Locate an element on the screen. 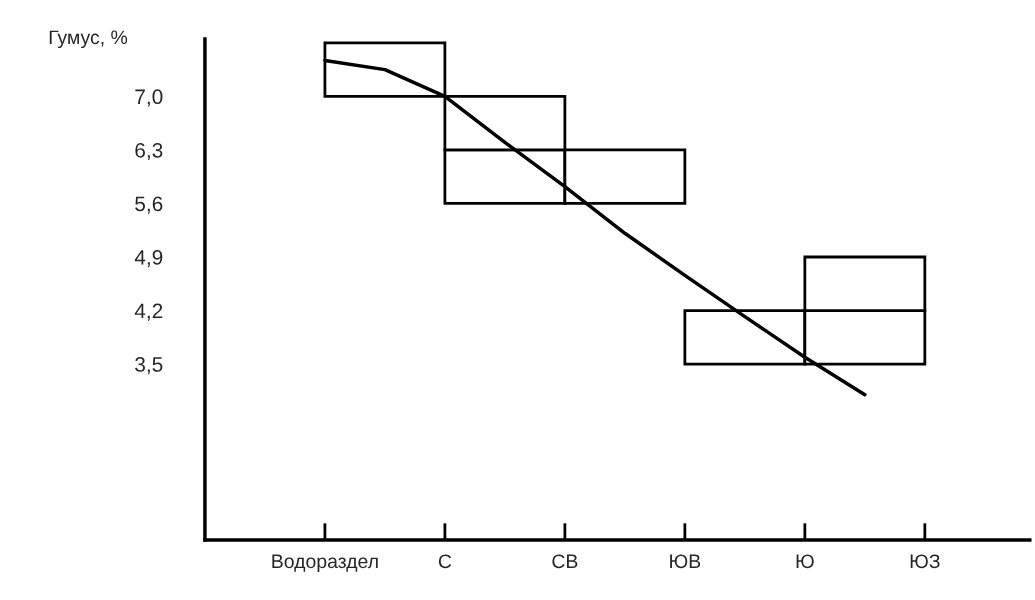 This screenshot has width=1035, height=600. y-tick-label: 4,2 is located at coordinates (148, 312).